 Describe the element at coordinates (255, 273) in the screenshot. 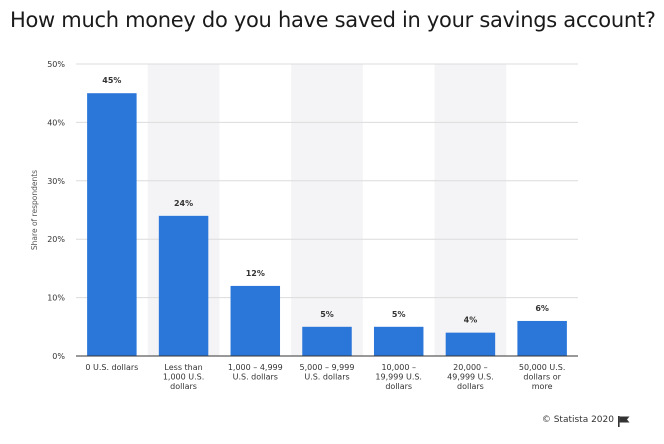

I see `bar-value-label: 12%` at that location.